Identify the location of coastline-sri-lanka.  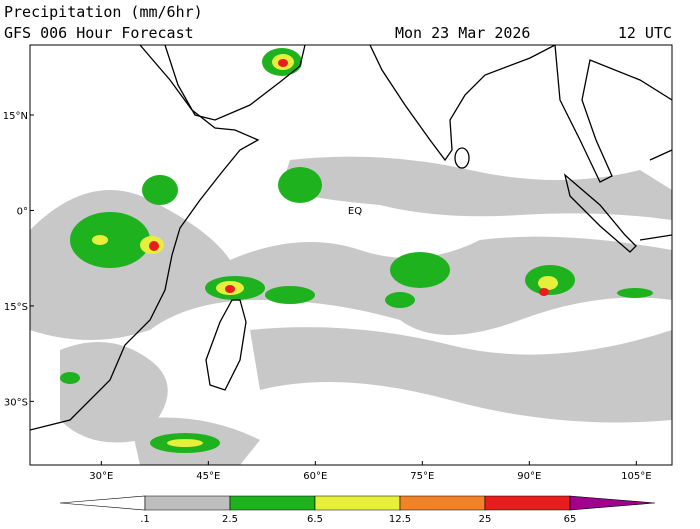
(462, 158).